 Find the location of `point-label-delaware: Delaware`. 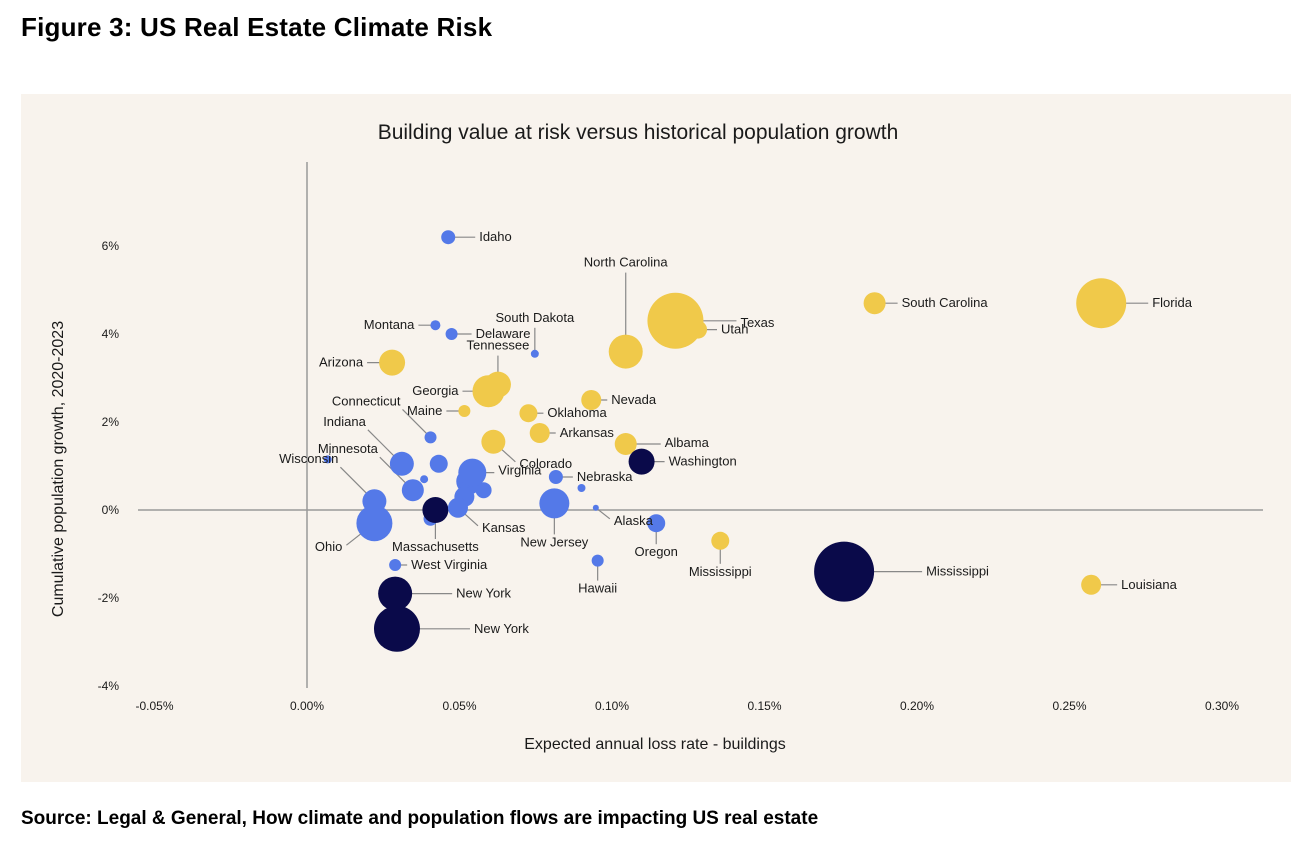

point-label-delaware: Delaware is located at coordinates (503, 333).